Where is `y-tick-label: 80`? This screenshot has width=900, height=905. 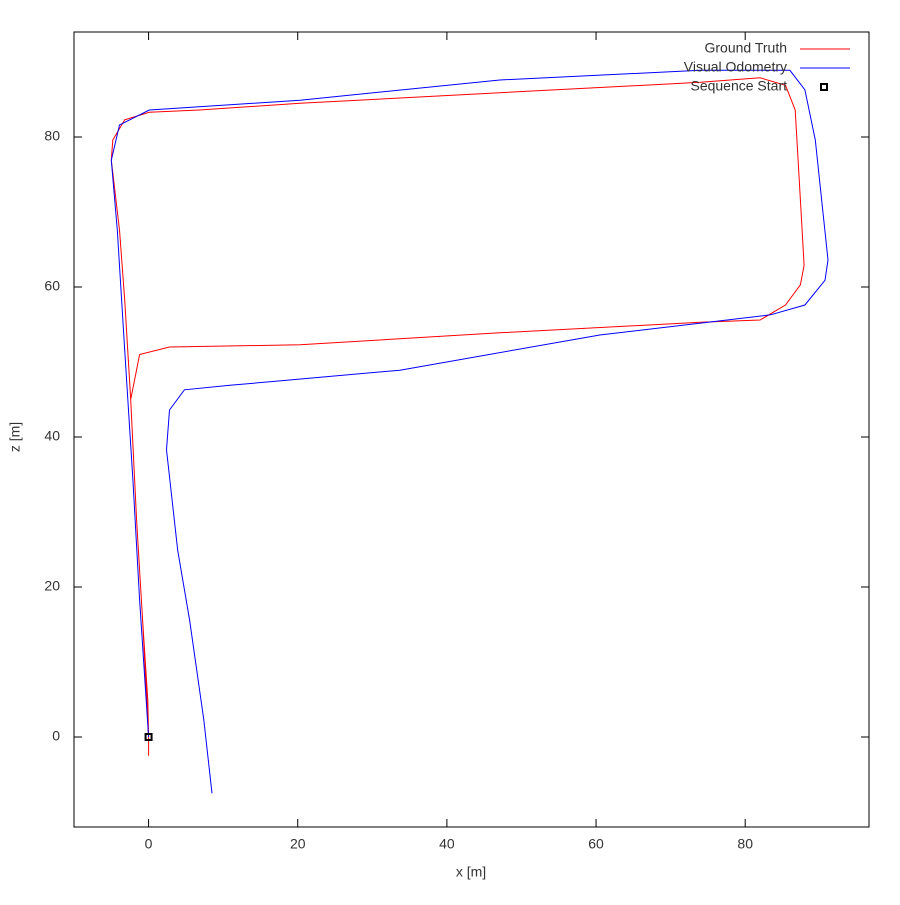
y-tick-label: 80 is located at coordinates (52, 136).